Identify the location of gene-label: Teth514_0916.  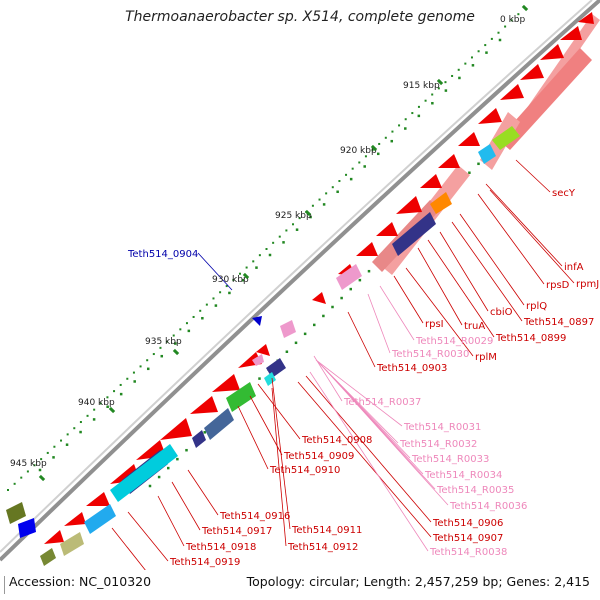
(254, 516).